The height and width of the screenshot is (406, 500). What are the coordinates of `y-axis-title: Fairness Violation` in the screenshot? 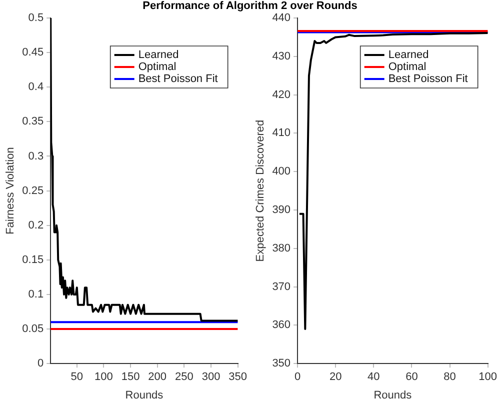 It's located at (10, 190).